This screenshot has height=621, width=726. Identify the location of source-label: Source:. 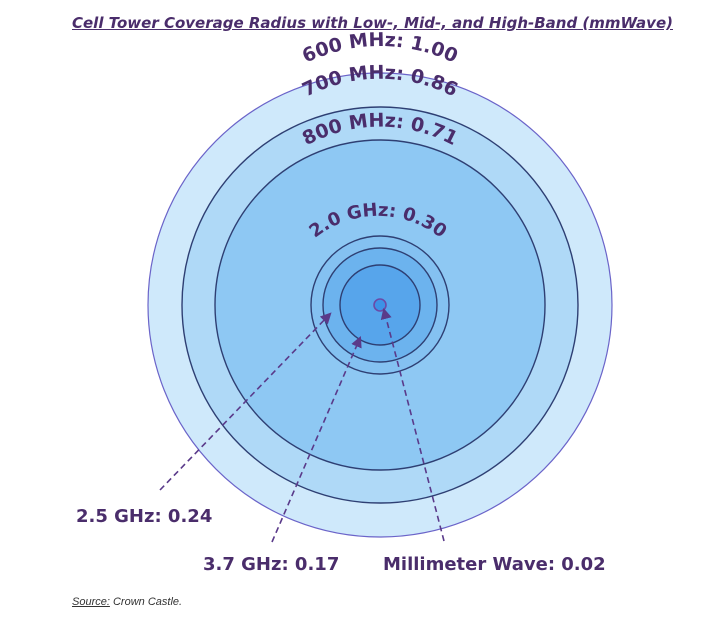
(91, 602).